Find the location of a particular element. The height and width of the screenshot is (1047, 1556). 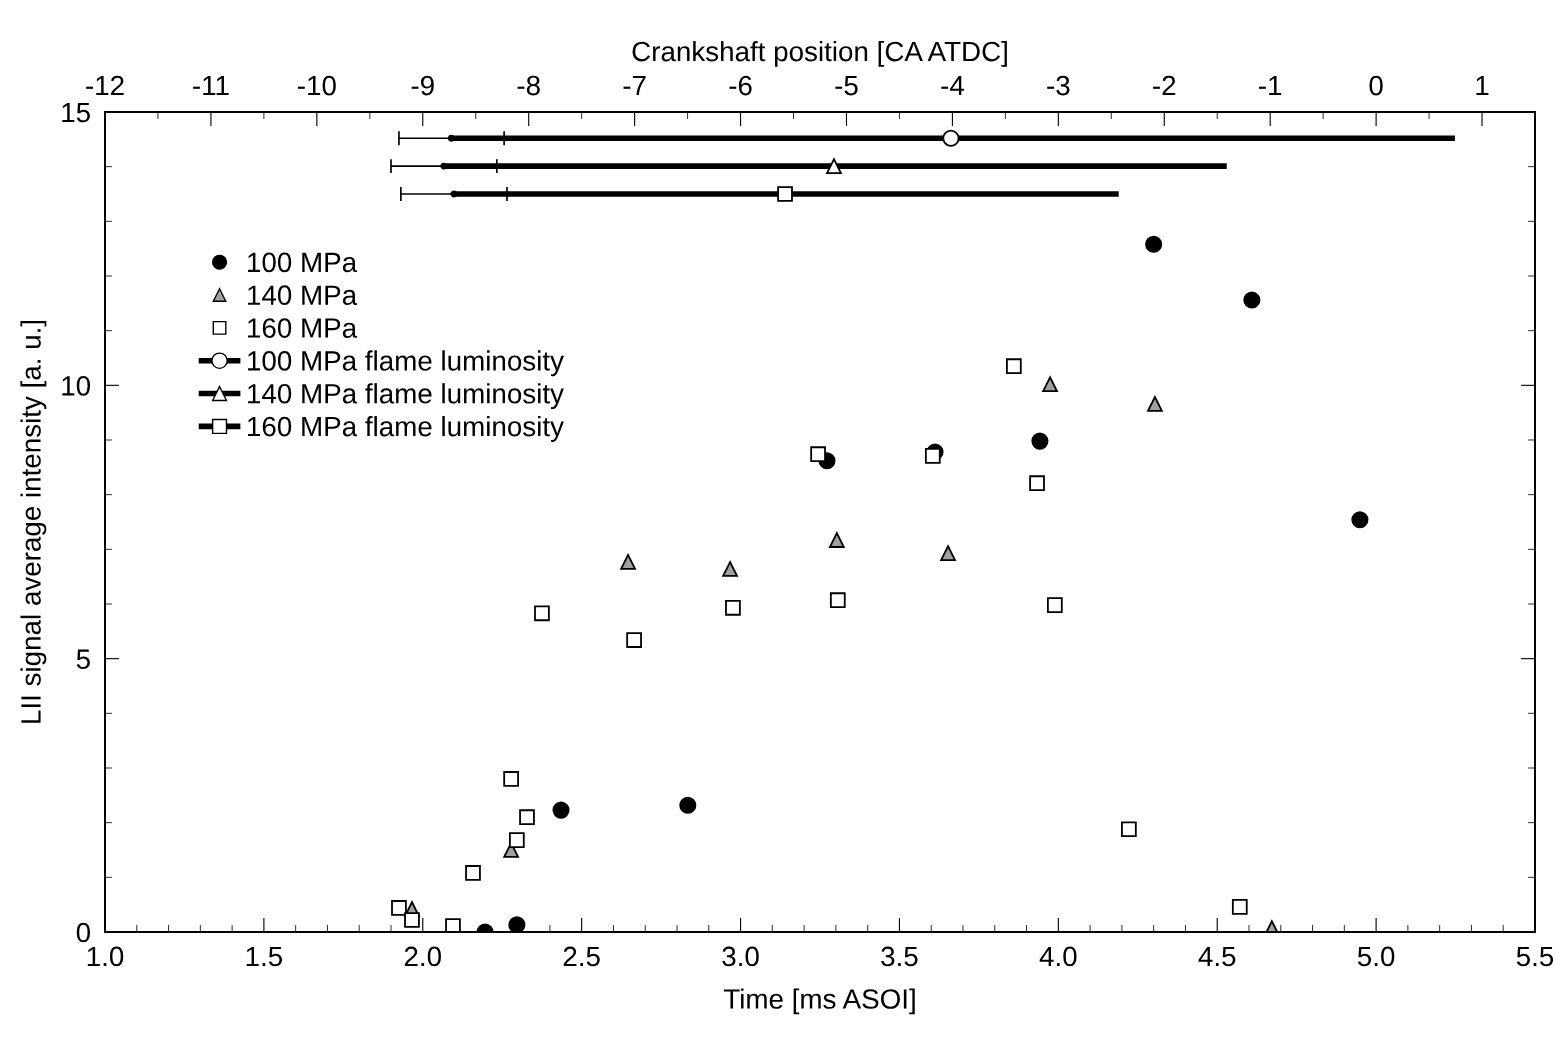

x-axis-title: Time [ms ASOI] is located at coordinates (819, 1001).